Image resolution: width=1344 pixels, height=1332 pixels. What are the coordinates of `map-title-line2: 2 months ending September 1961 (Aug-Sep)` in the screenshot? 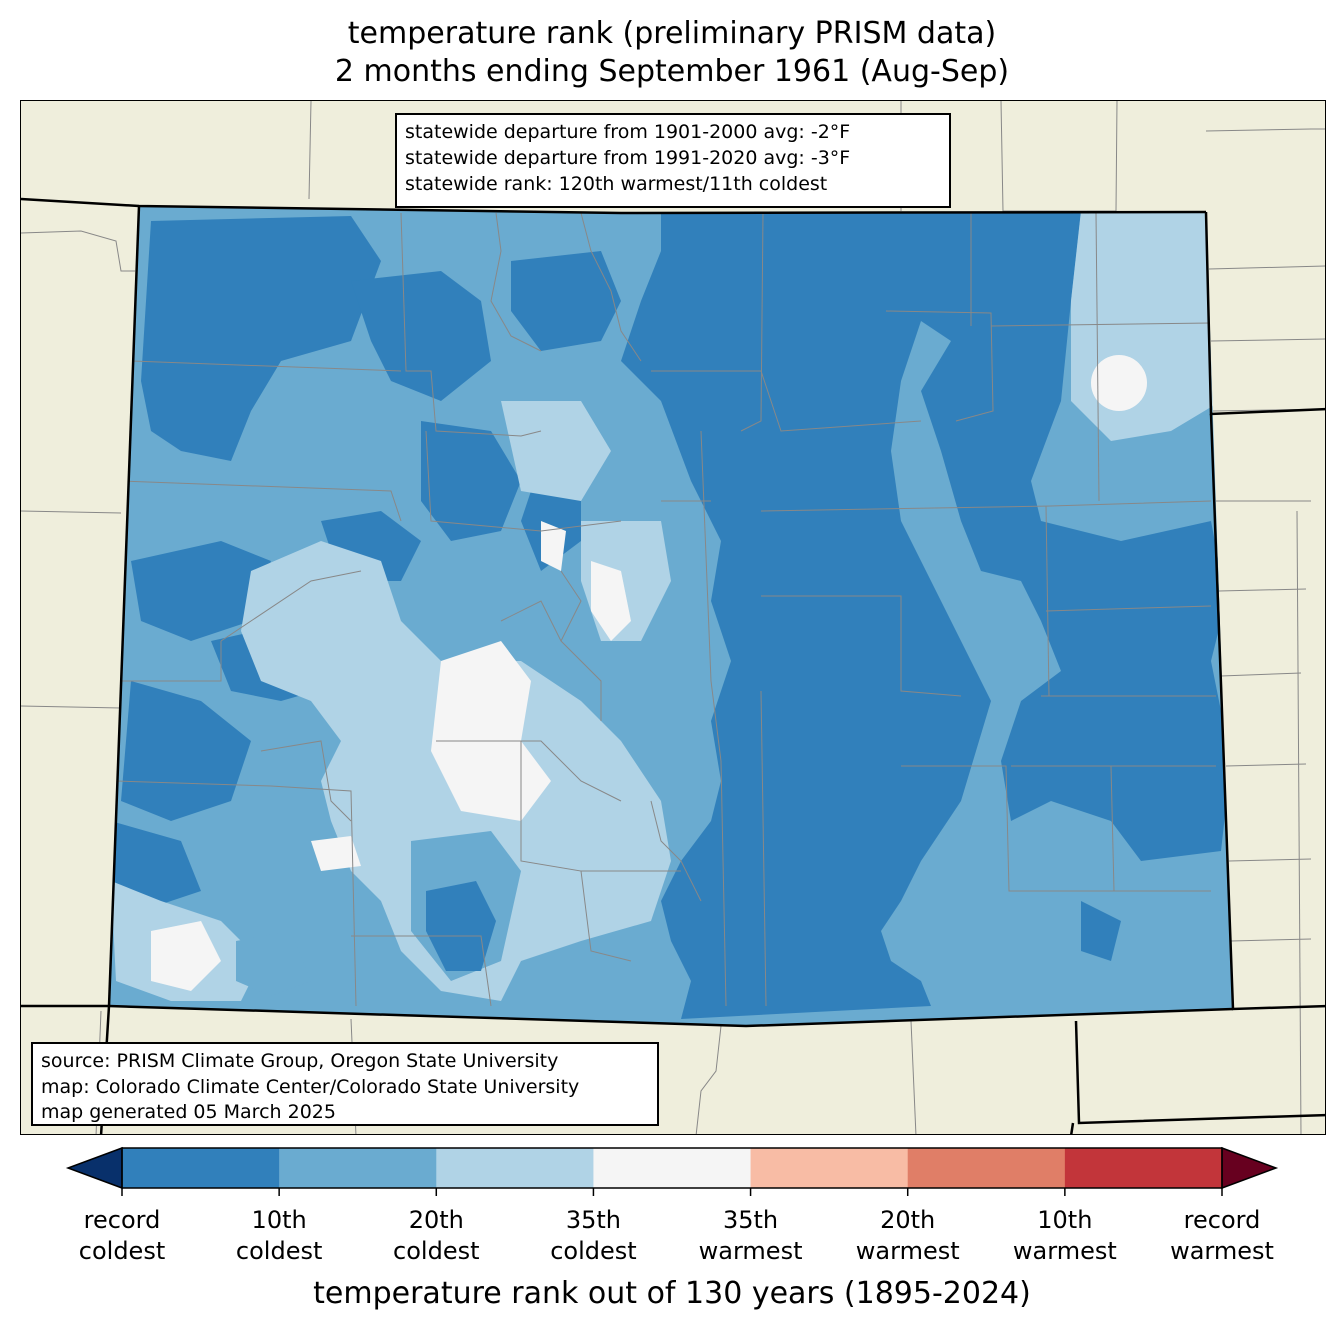 It's located at (672, 71).